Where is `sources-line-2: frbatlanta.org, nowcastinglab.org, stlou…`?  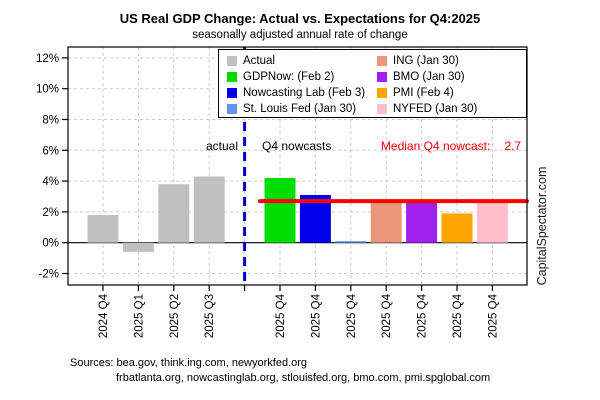 sources-line-2: frbatlanta.org, nowcastinglab.org, stlou… is located at coordinates (303, 378).